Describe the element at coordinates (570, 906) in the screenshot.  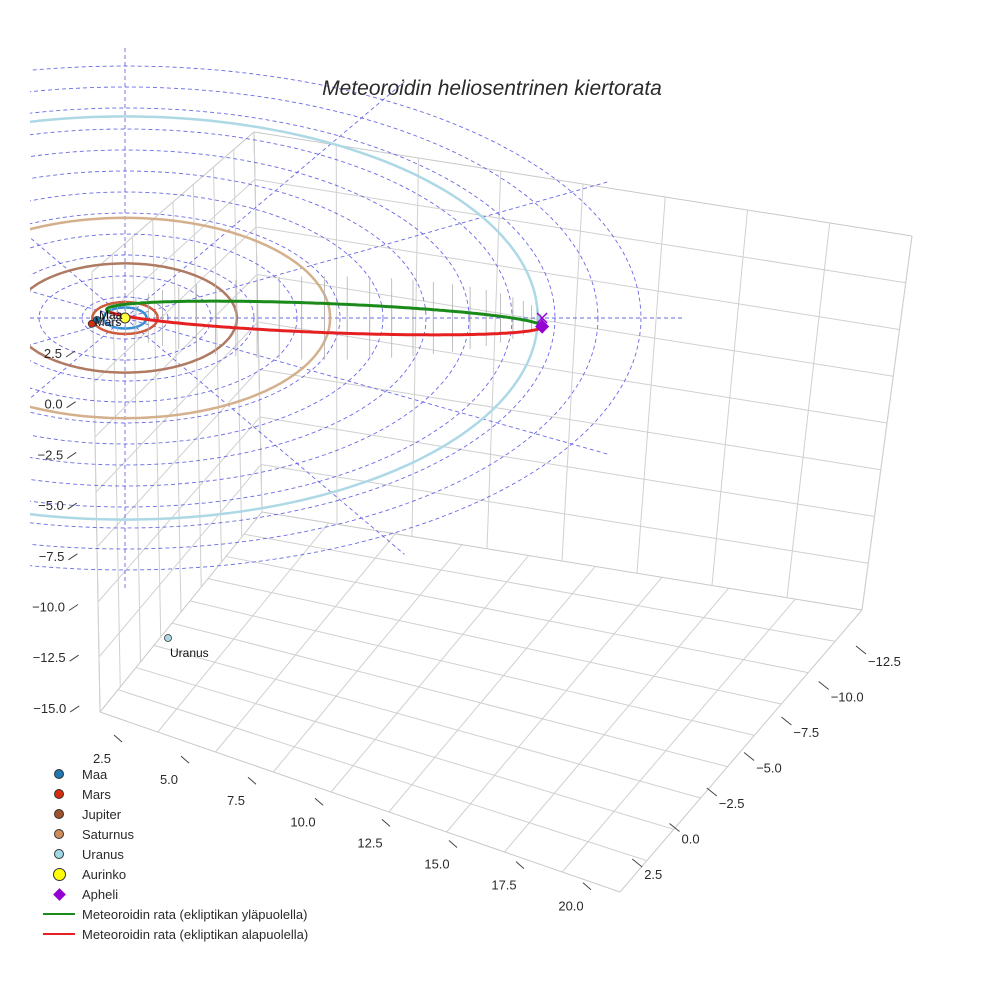
I see `x-tick-label: 20.0` at that location.